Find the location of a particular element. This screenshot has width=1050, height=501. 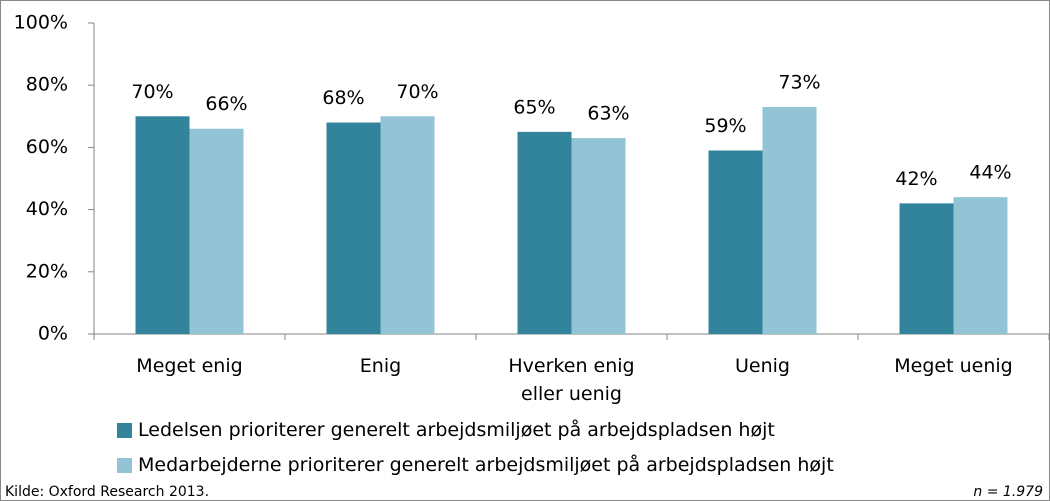

data-label: 42% is located at coordinates (916, 179).